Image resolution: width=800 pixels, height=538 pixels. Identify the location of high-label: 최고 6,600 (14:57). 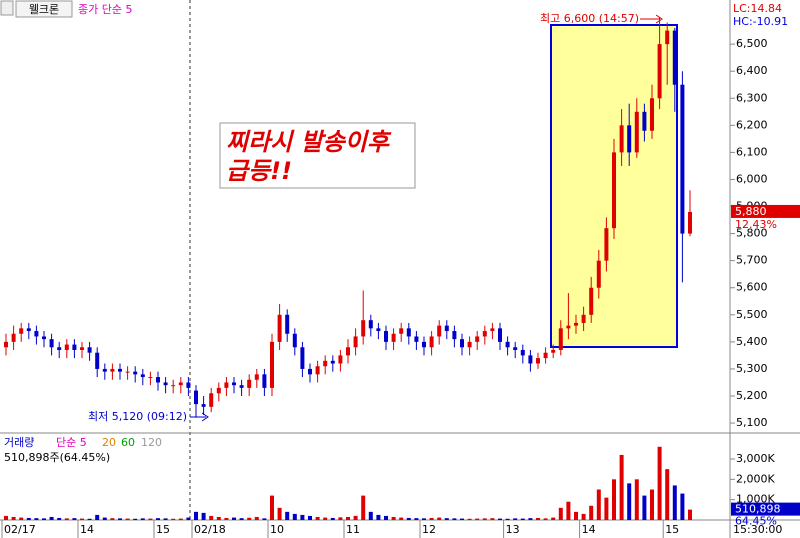
(589, 18).